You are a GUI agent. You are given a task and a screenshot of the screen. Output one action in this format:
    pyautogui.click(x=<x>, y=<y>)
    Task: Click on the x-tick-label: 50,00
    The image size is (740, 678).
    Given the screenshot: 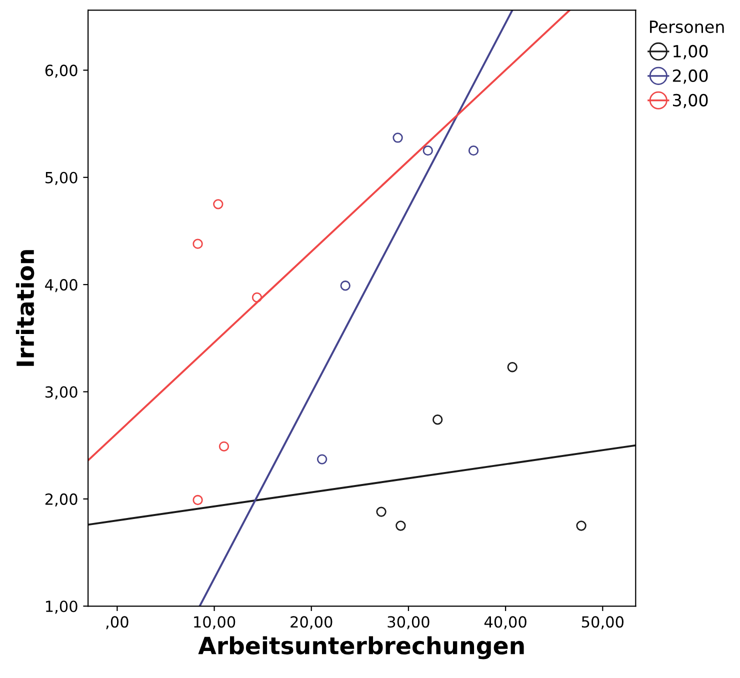 What is the action you would take?
    pyautogui.click(x=603, y=623)
    